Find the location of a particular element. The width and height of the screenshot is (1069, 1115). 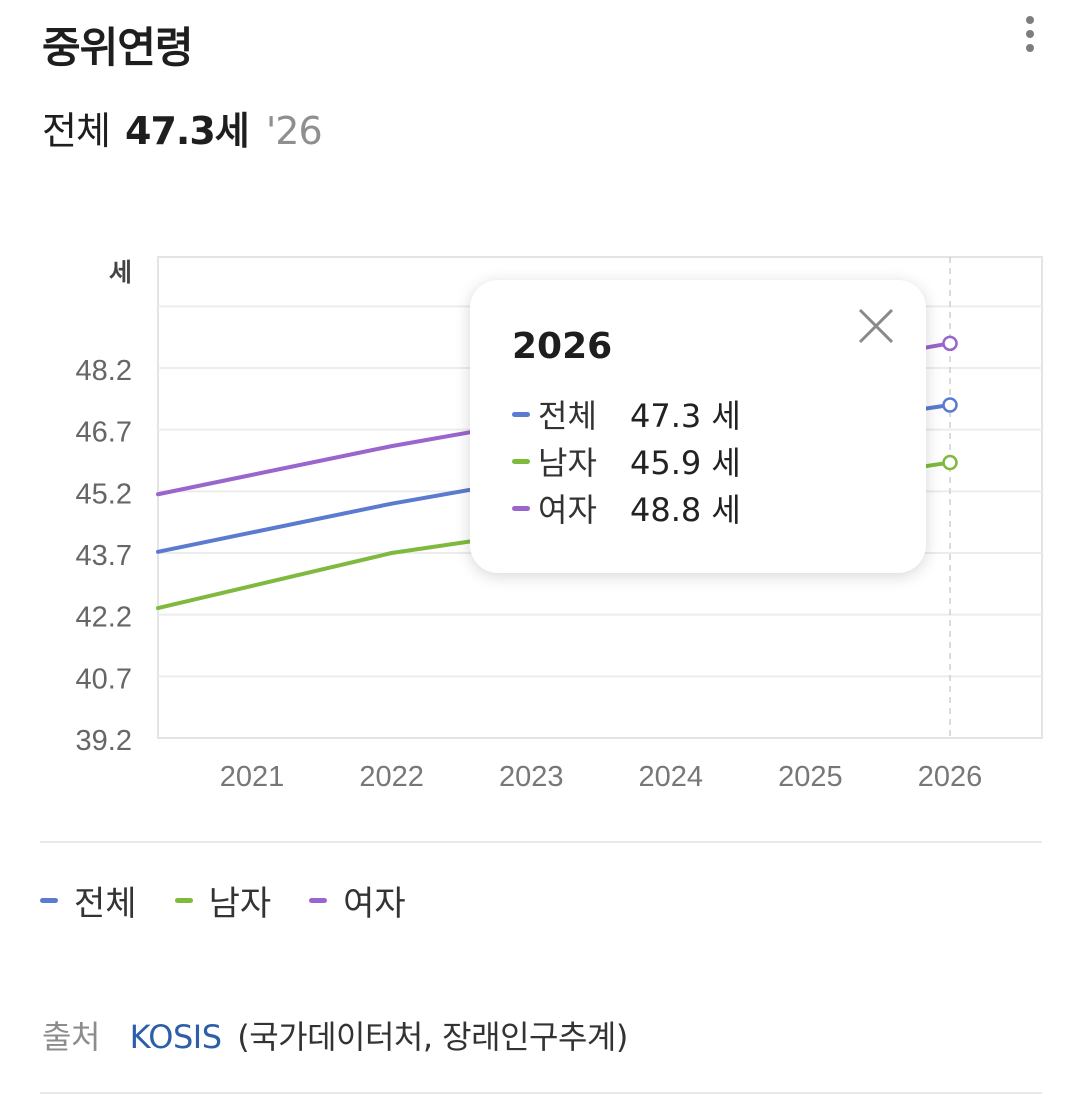

y-tick-label: 42.2 is located at coordinates (104, 618).